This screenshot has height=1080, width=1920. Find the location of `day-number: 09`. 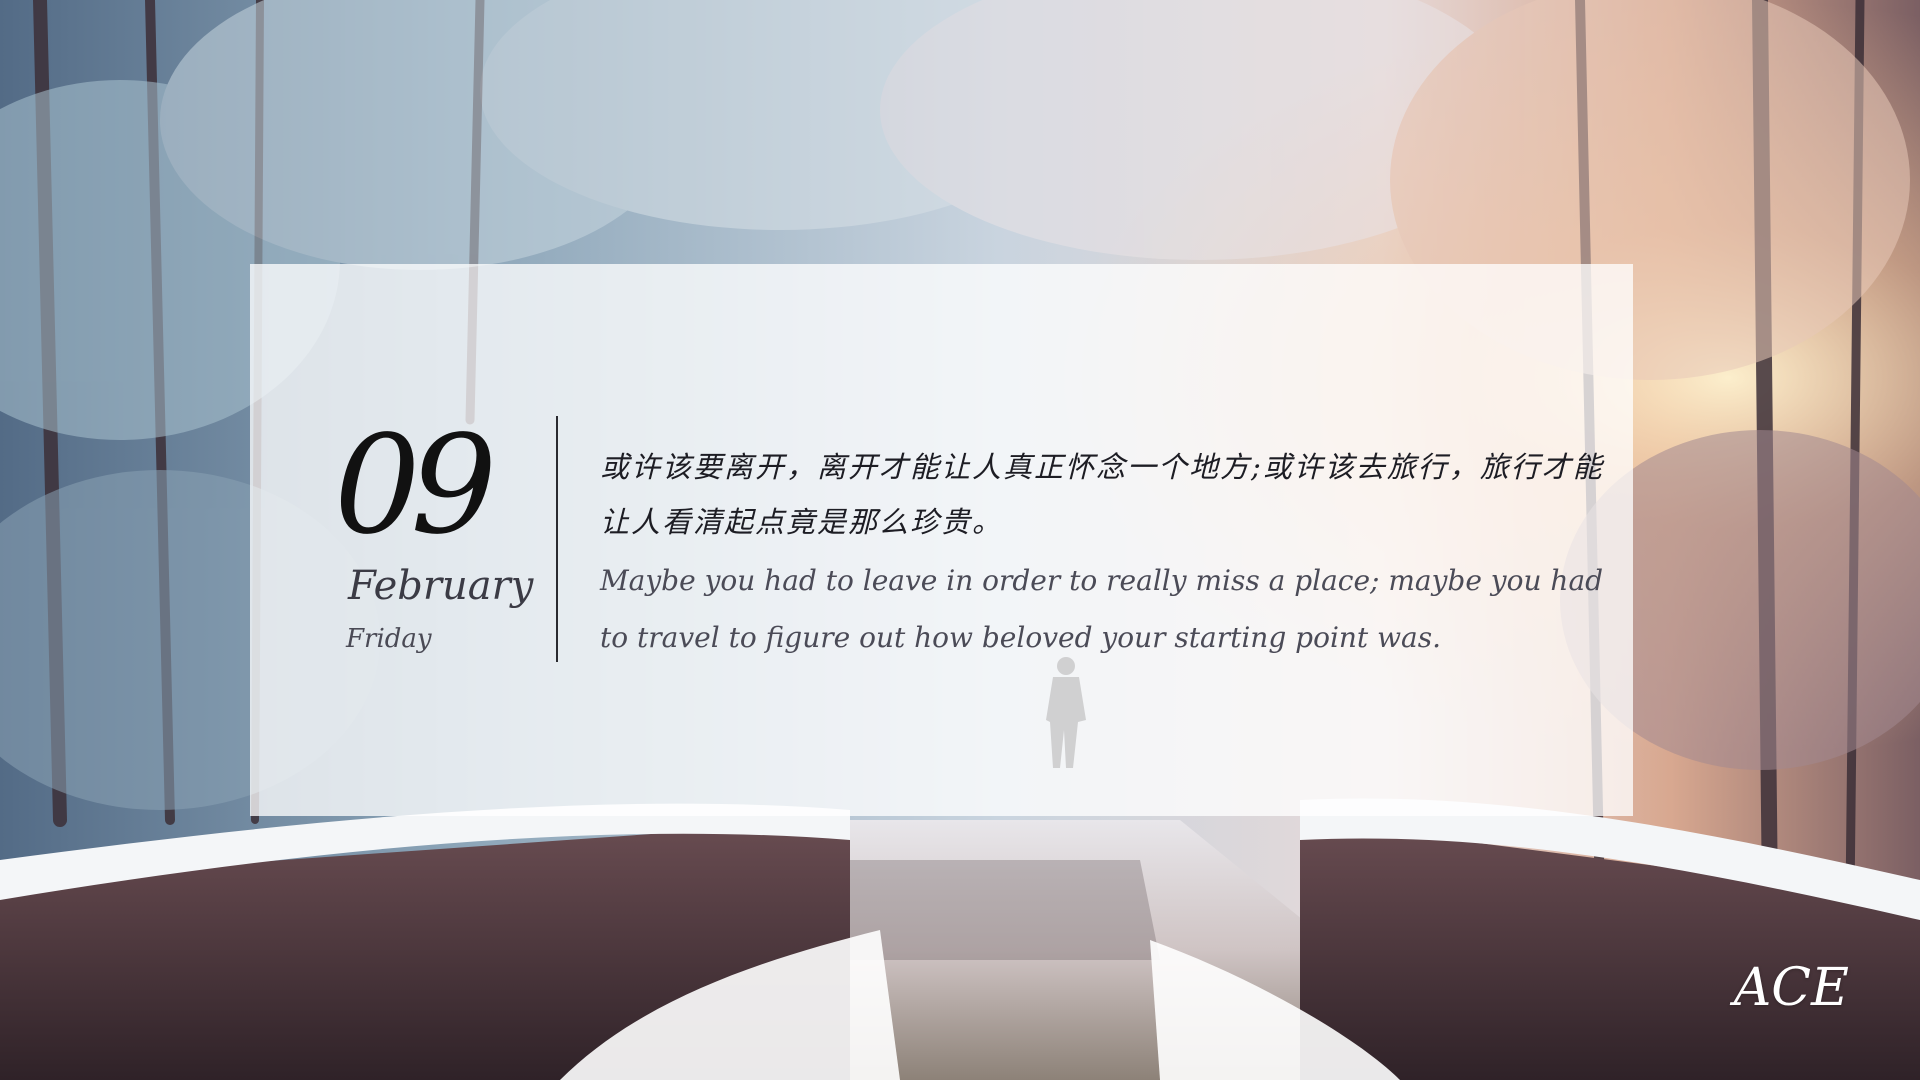

day-number: 09 is located at coordinates (415, 486).